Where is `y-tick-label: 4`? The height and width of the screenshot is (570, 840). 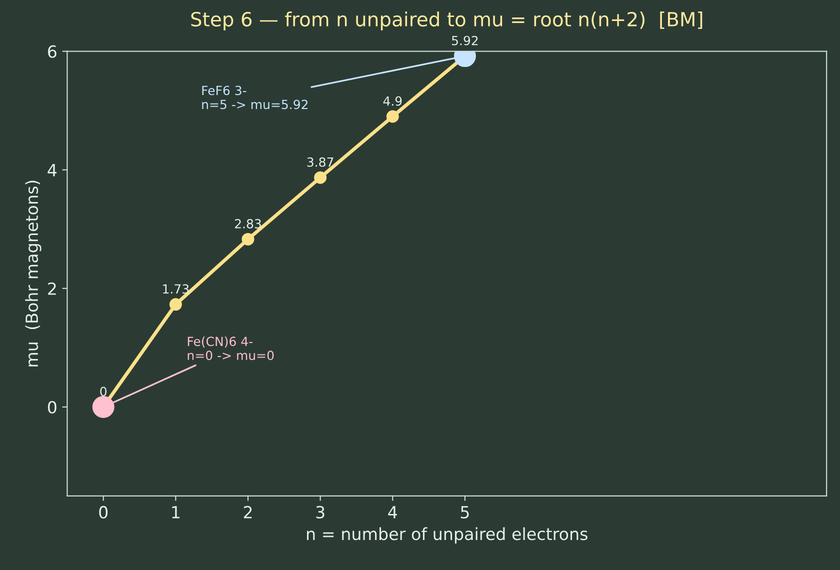 y-tick-label: 4 is located at coordinates (52, 170).